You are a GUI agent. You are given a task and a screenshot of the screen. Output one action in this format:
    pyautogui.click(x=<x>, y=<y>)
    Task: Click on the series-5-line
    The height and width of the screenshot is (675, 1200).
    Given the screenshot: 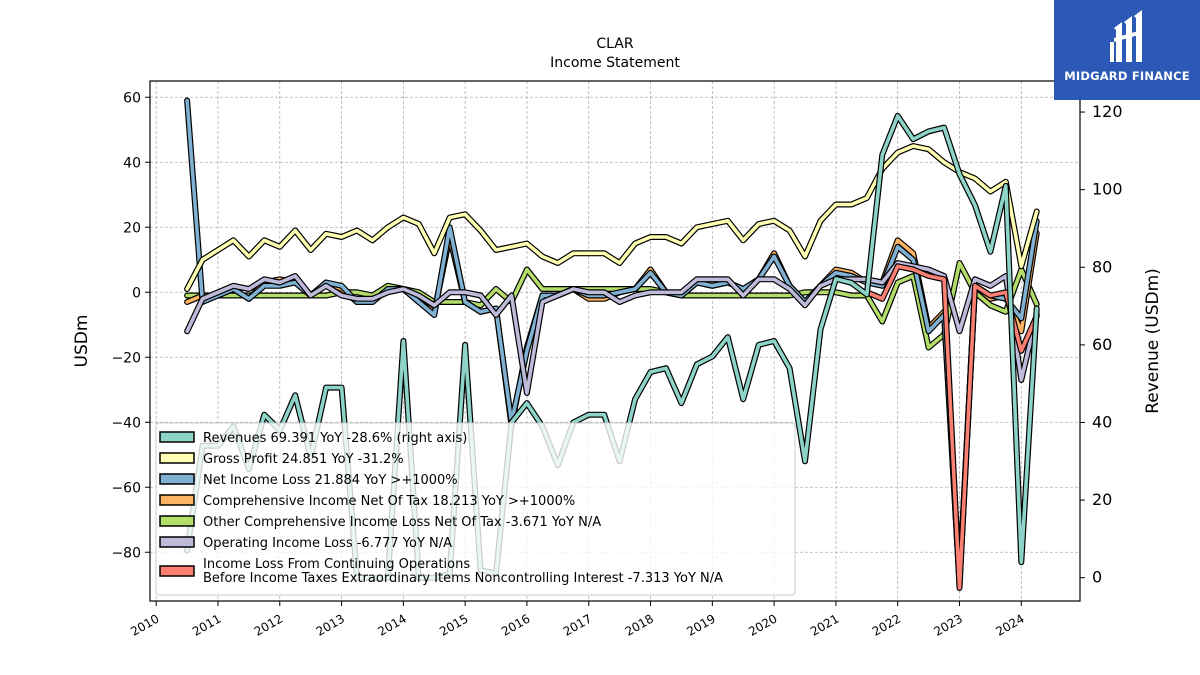 What is the action you would take?
    pyautogui.click(x=612, y=328)
    